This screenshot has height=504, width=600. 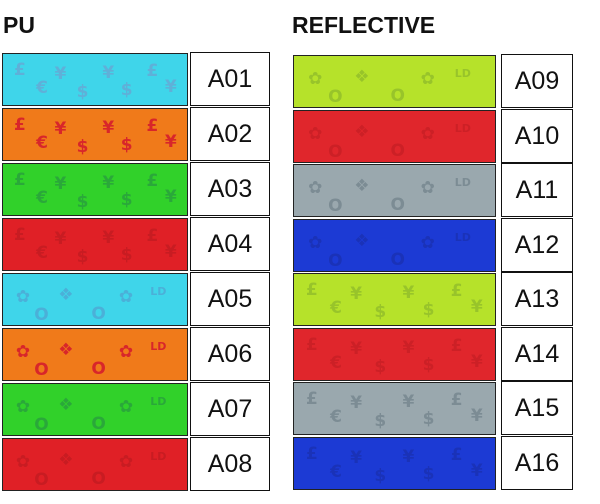 I want to click on section-title-reflective: REFLECTIVE, so click(x=364, y=25).